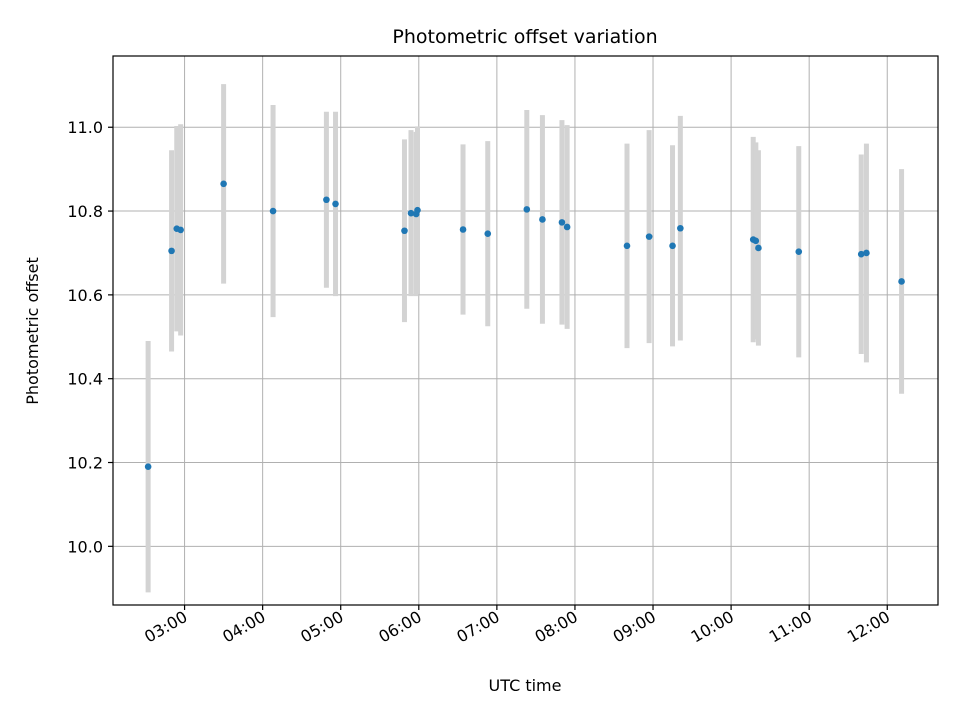 The width and height of the screenshot is (960, 720). Describe the element at coordinates (32, 331) in the screenshot. I see `y-axis-label: Photometric offset` at that location.